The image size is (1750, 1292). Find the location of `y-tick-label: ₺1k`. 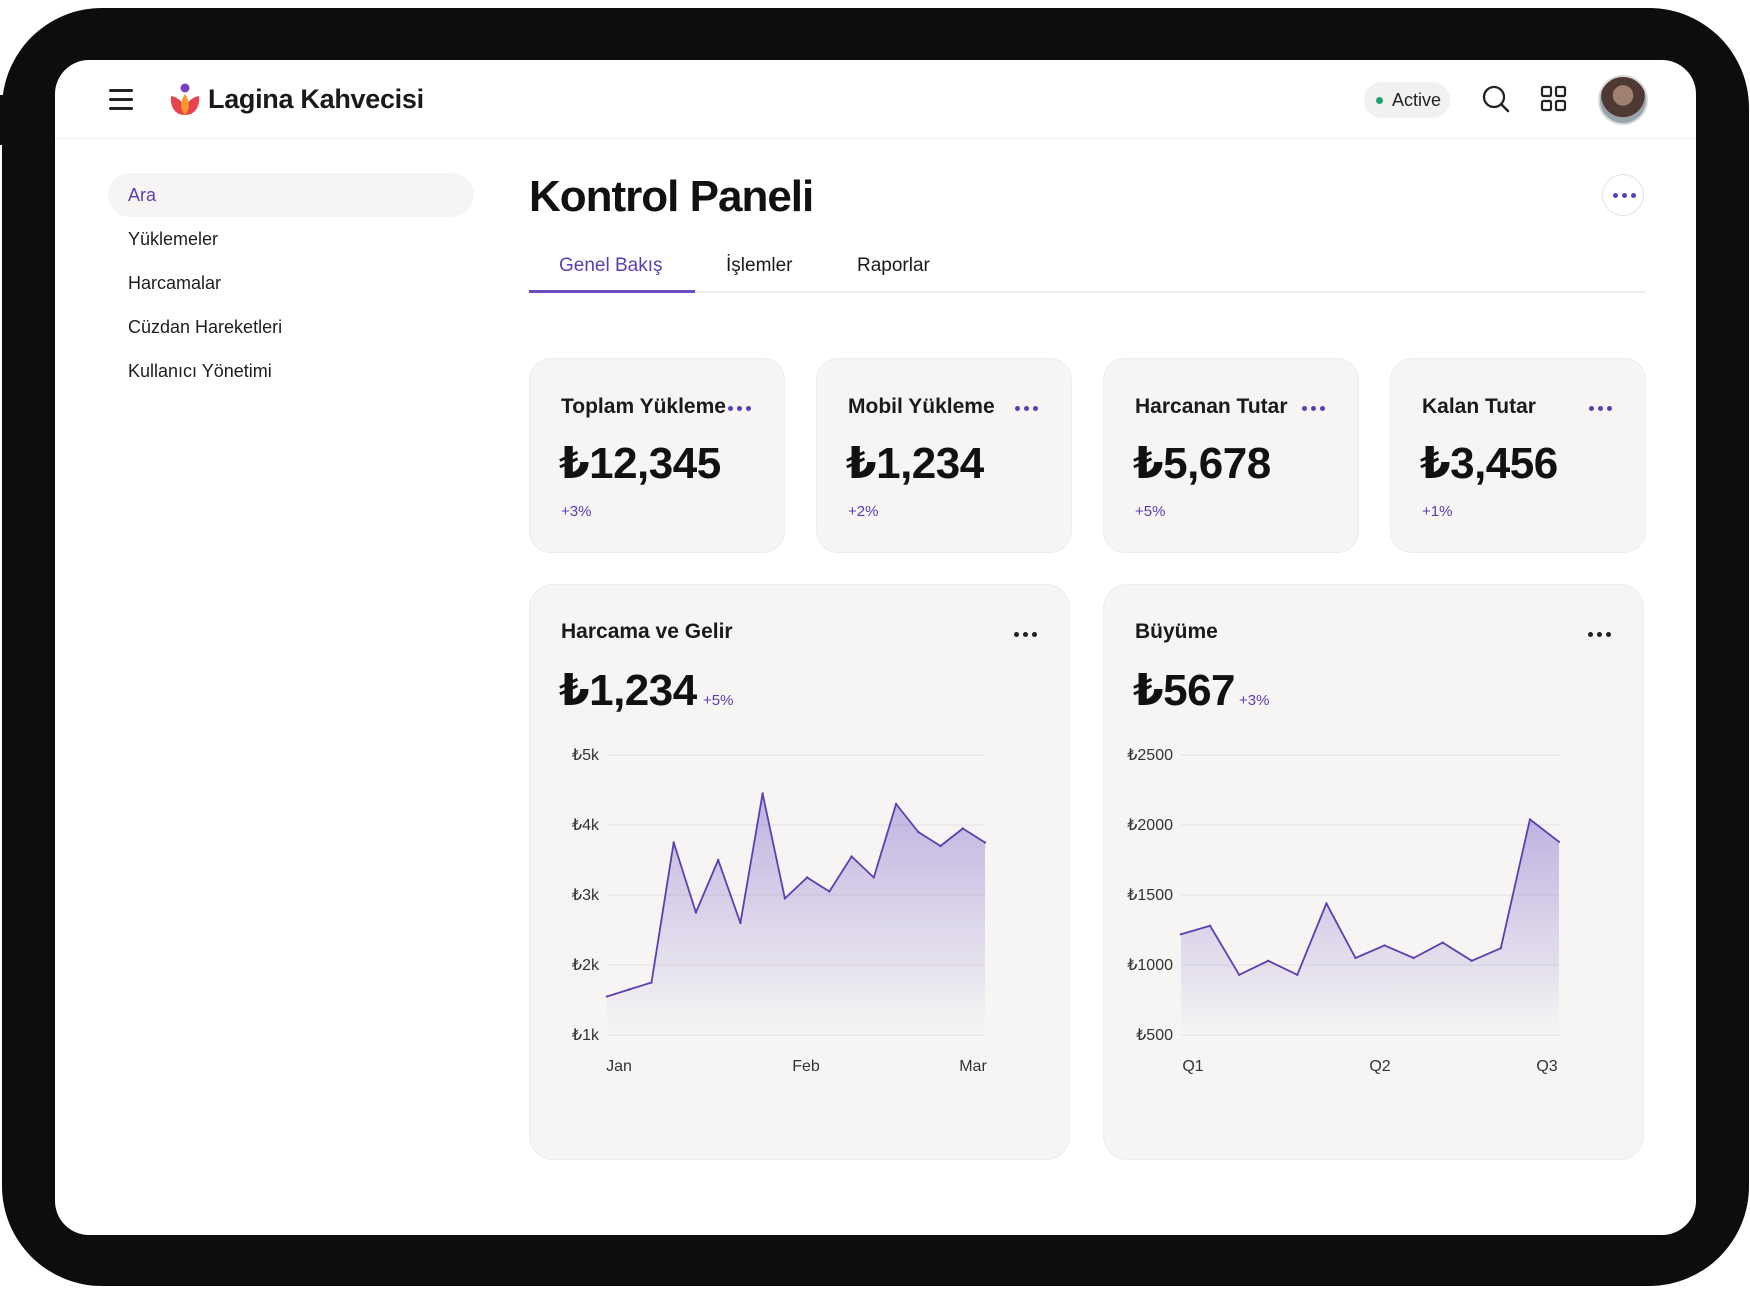

y-tick-label: ₺1k is located at coordinates (586, 1035).